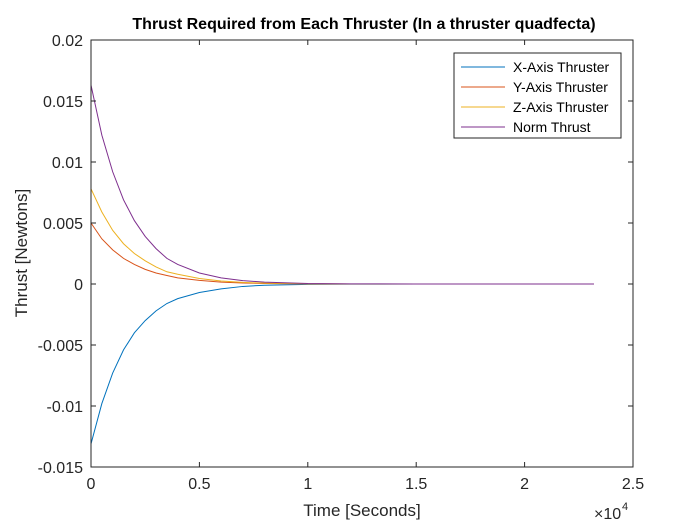  What do you see at coordinates (361, 510) in the screenshot?
I see `x-axis-label: Time [Seconds]` at bounding box center [361, 510].